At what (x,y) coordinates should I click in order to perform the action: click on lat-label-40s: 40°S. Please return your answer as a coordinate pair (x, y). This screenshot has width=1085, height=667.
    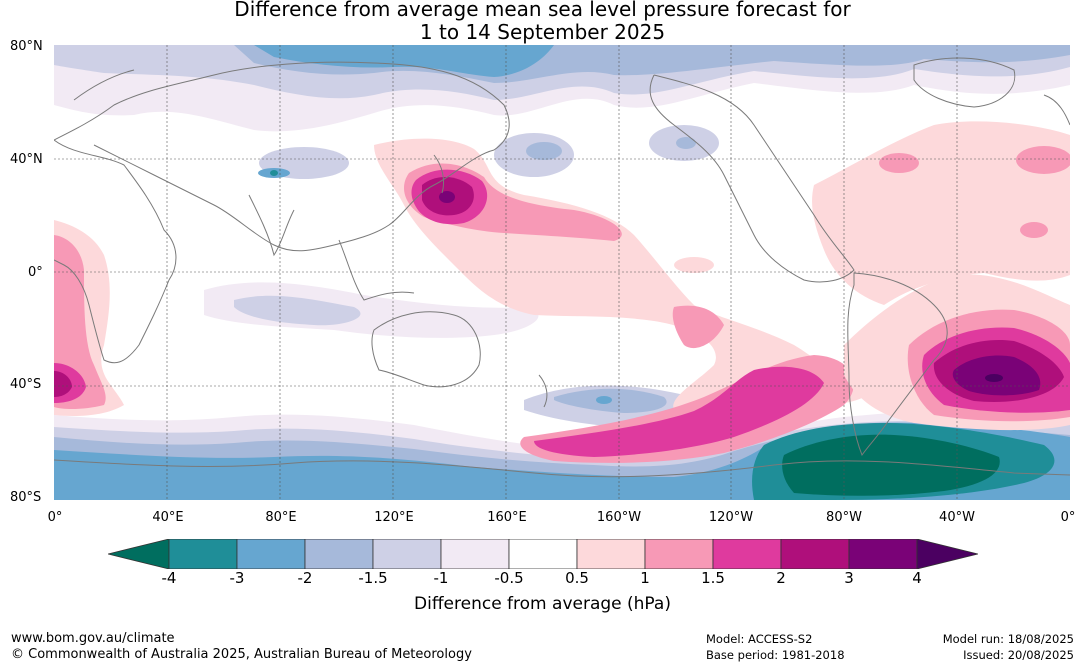
    Looking at the image, I should click on (26, 384).